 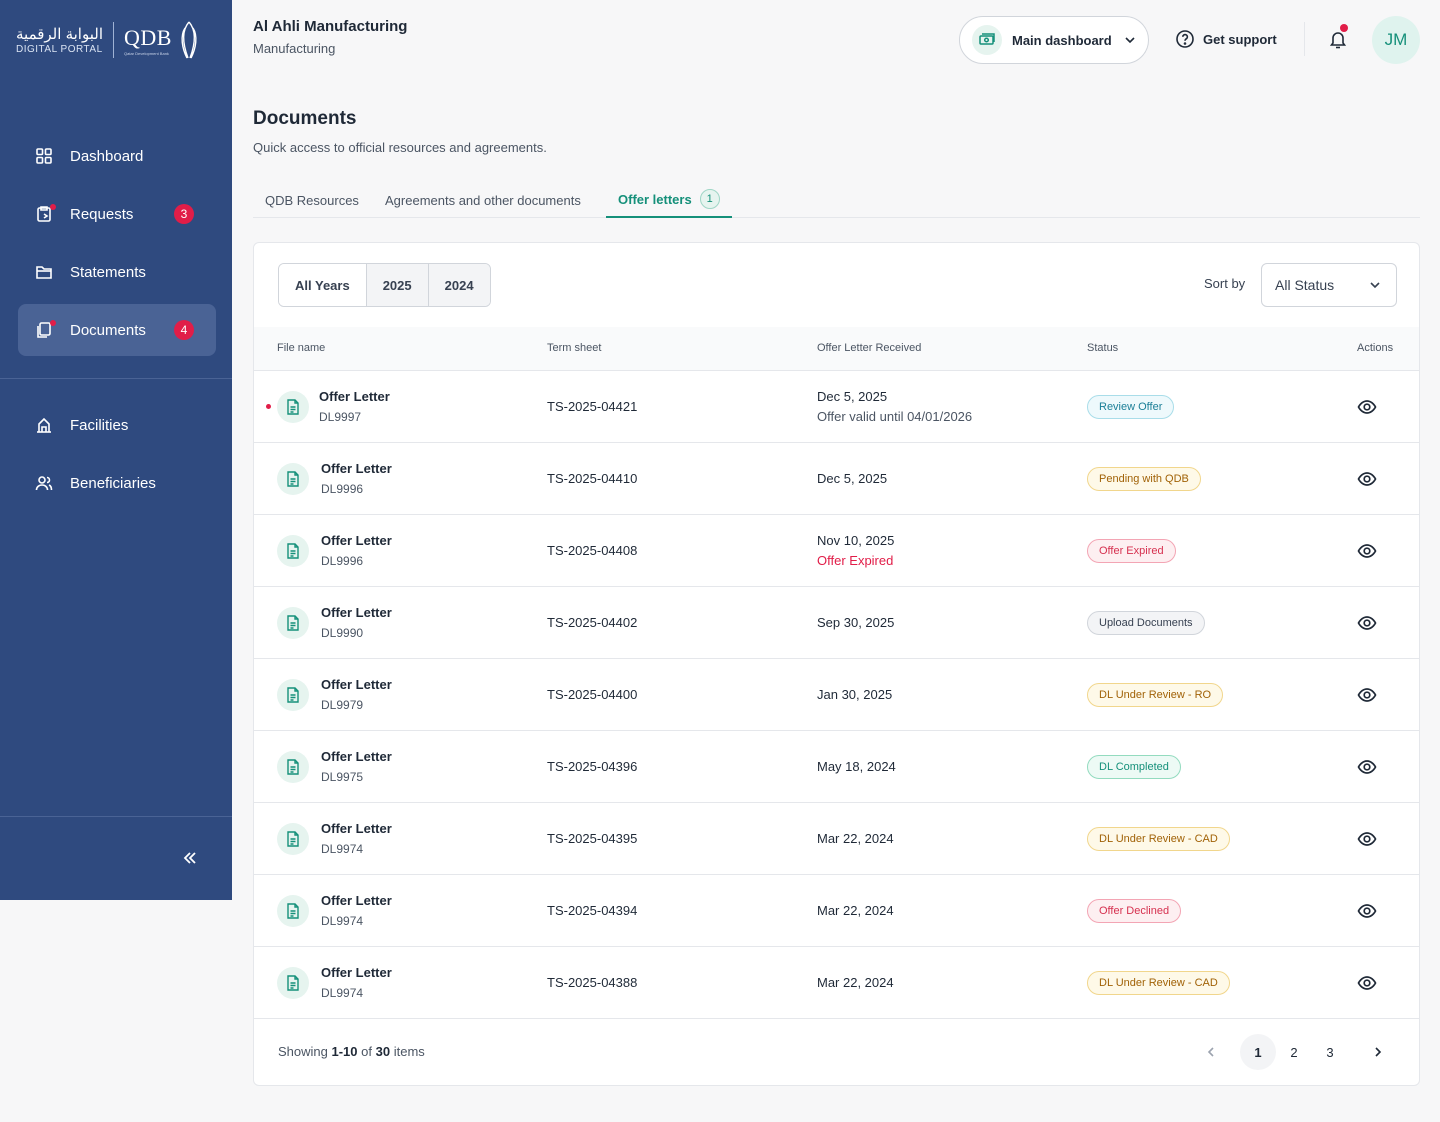 I want to click on file-id: DL9974, so click(x=342, y=921).